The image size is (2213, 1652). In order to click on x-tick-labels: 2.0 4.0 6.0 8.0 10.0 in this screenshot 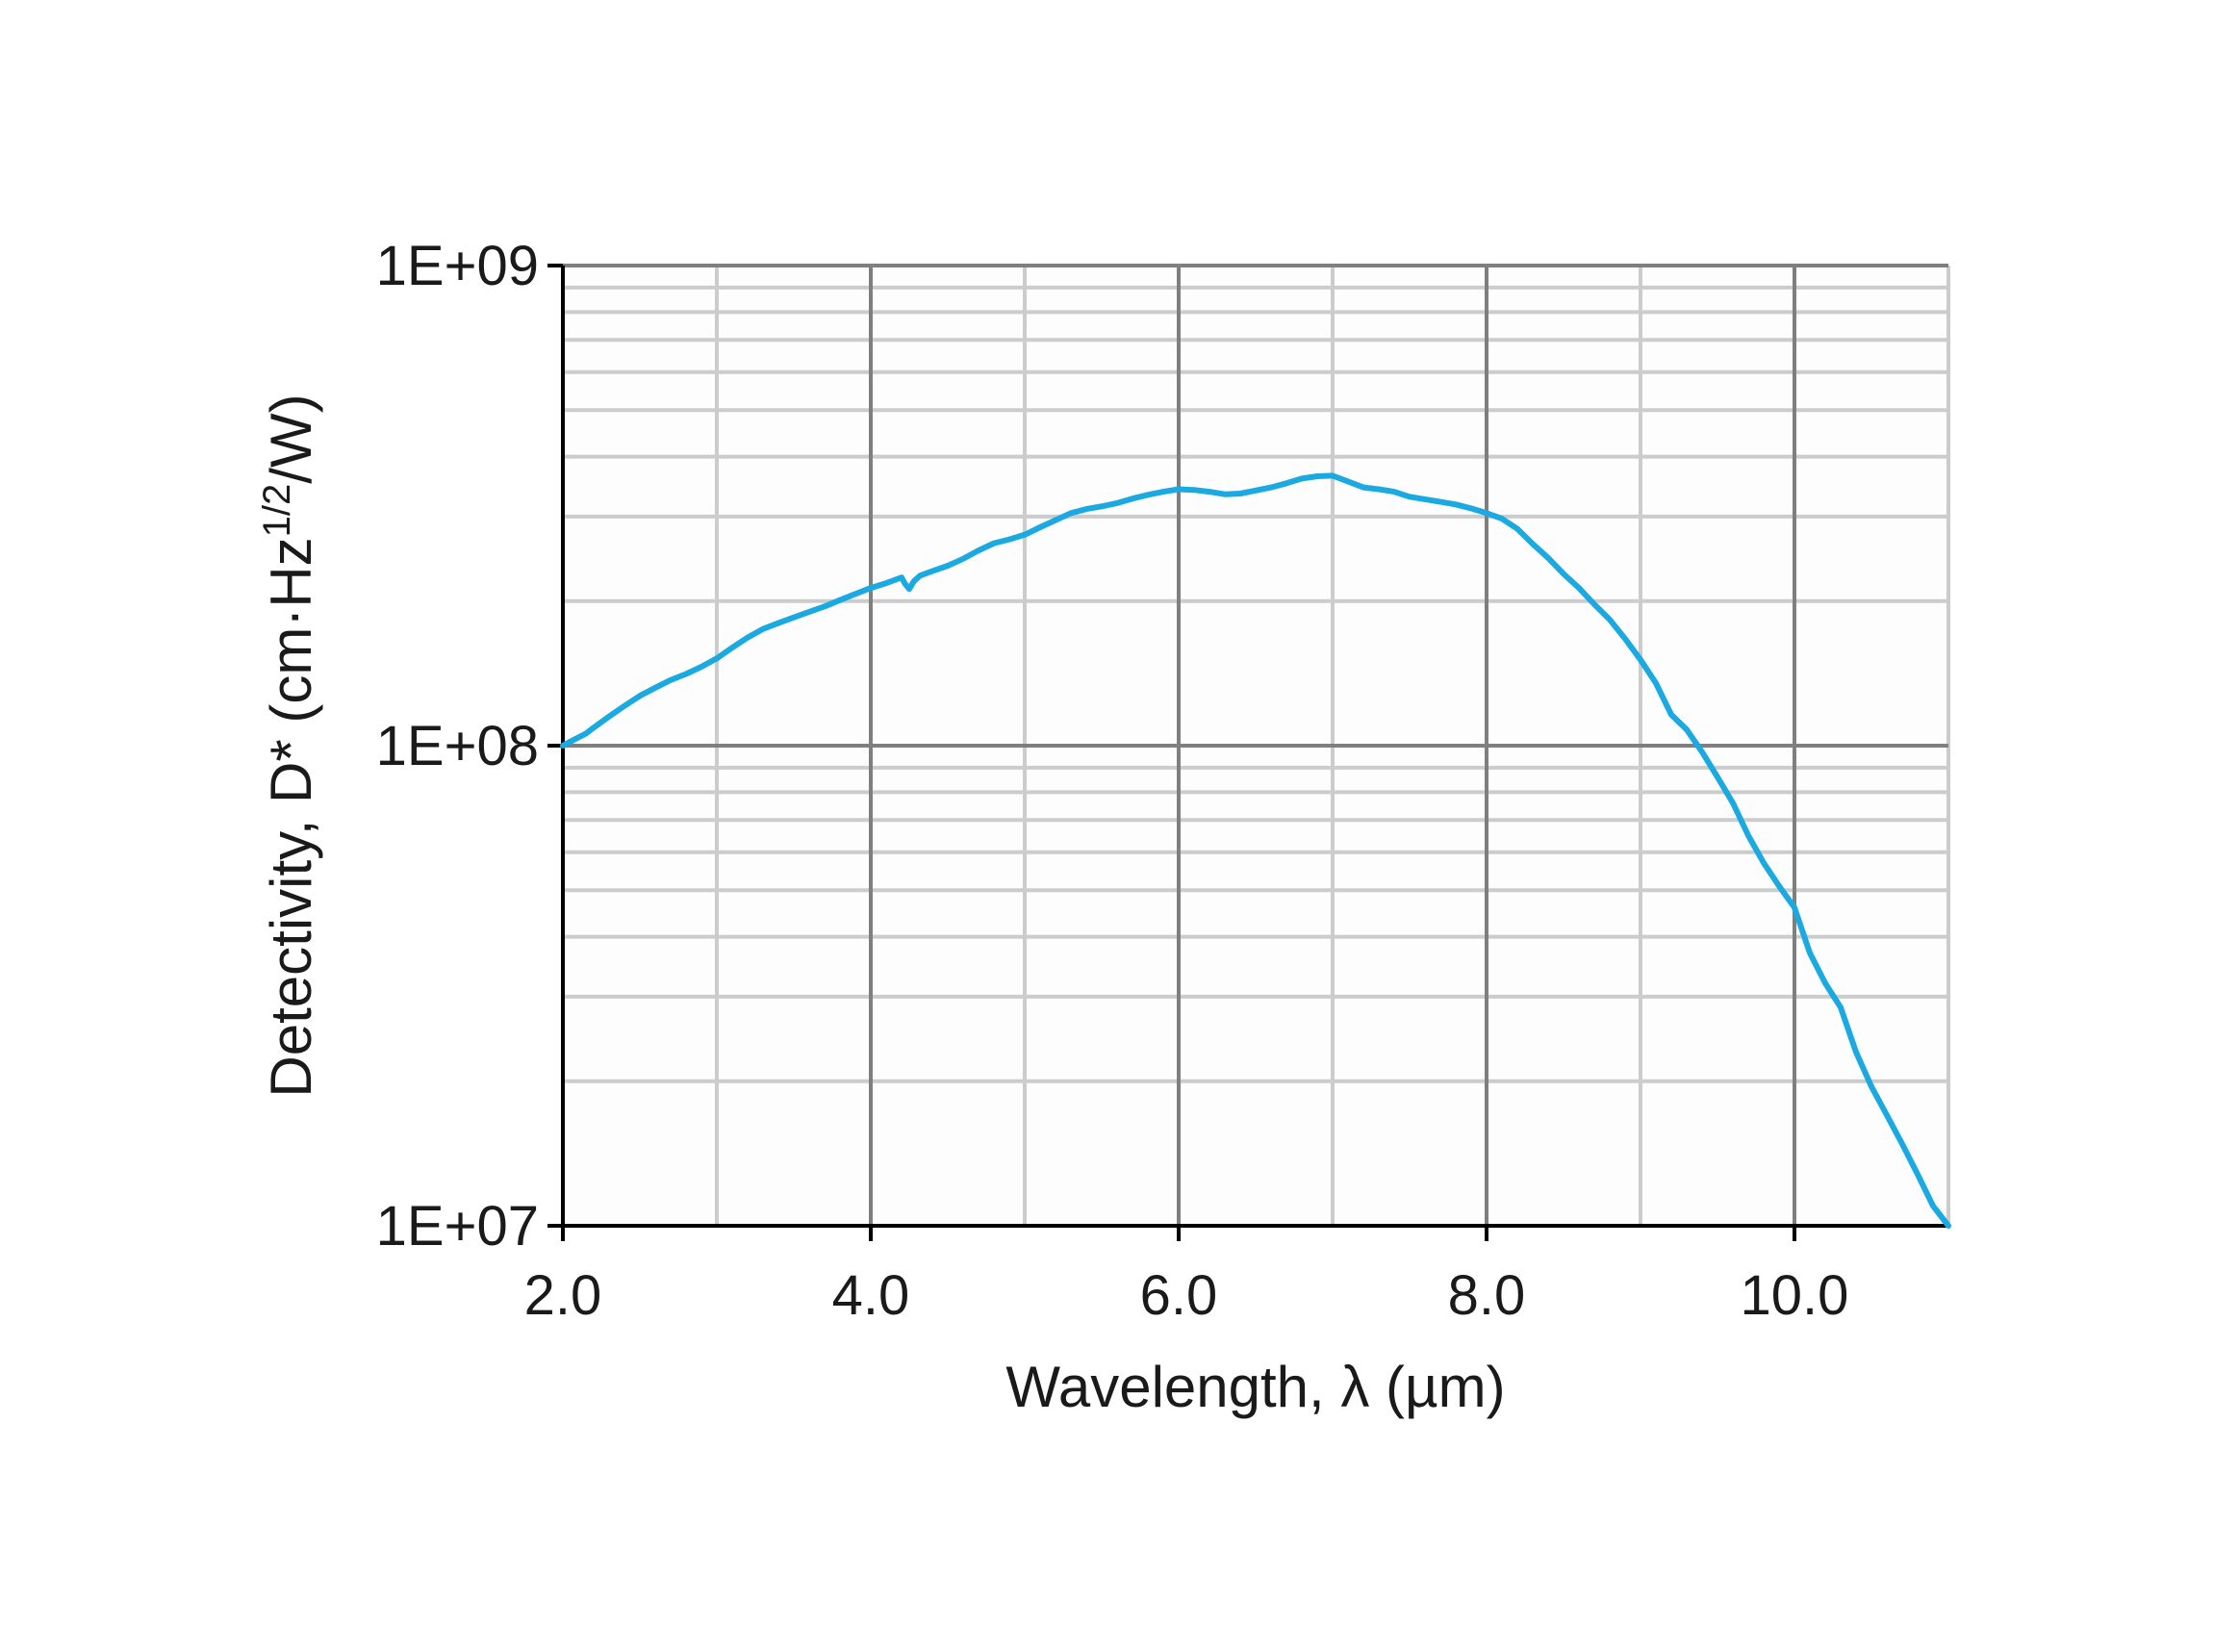, I will do `click(1186, 1295)`.